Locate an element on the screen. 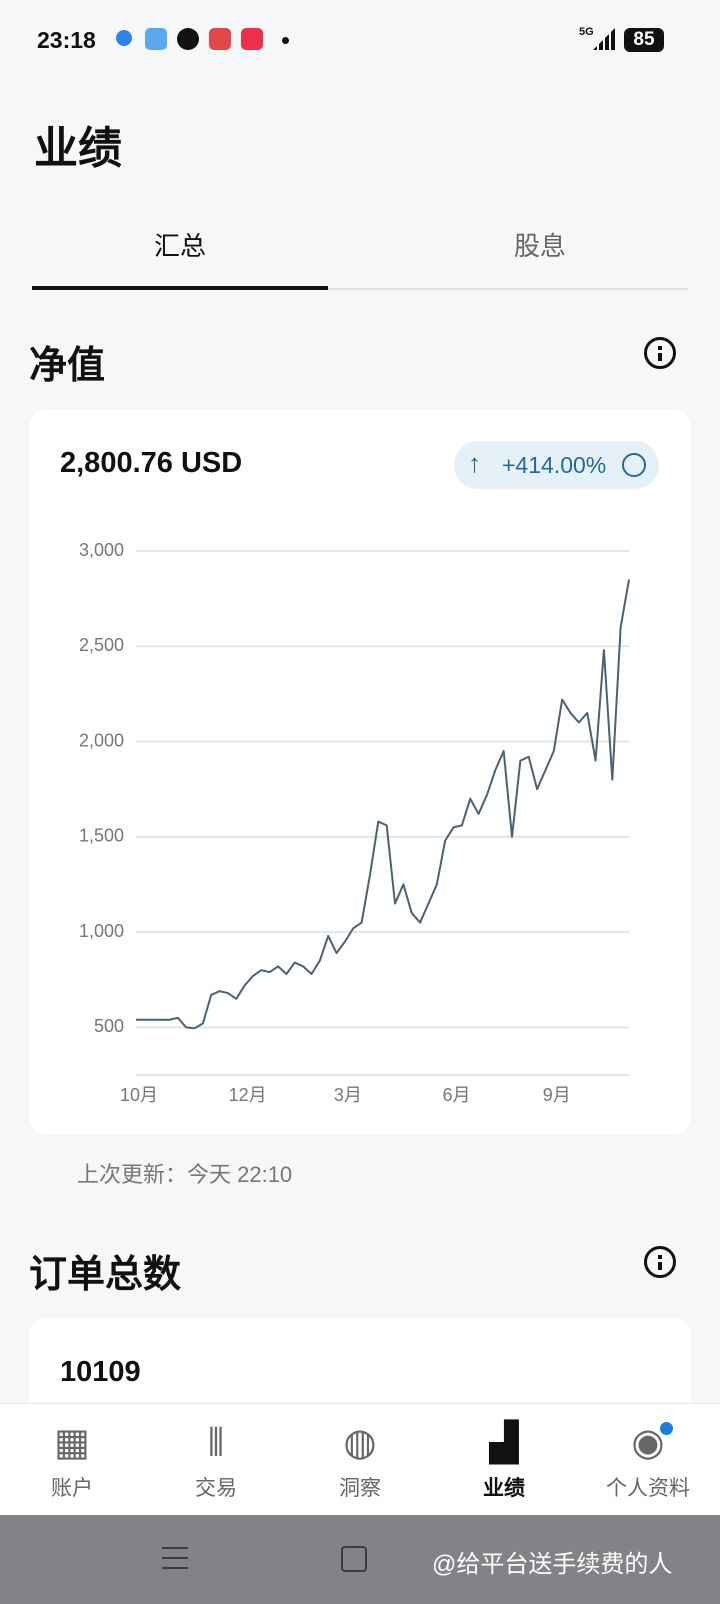 Image resolution: width=720 pixels, height=1604 pixels. system-bar is located at coordinates (360, 1559).